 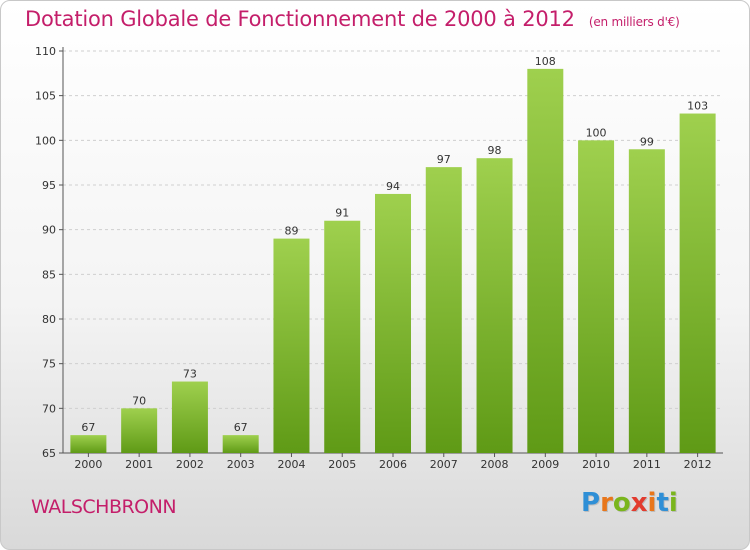 I want to click on x-tick-label: 2001, so click(x=139, y=464).